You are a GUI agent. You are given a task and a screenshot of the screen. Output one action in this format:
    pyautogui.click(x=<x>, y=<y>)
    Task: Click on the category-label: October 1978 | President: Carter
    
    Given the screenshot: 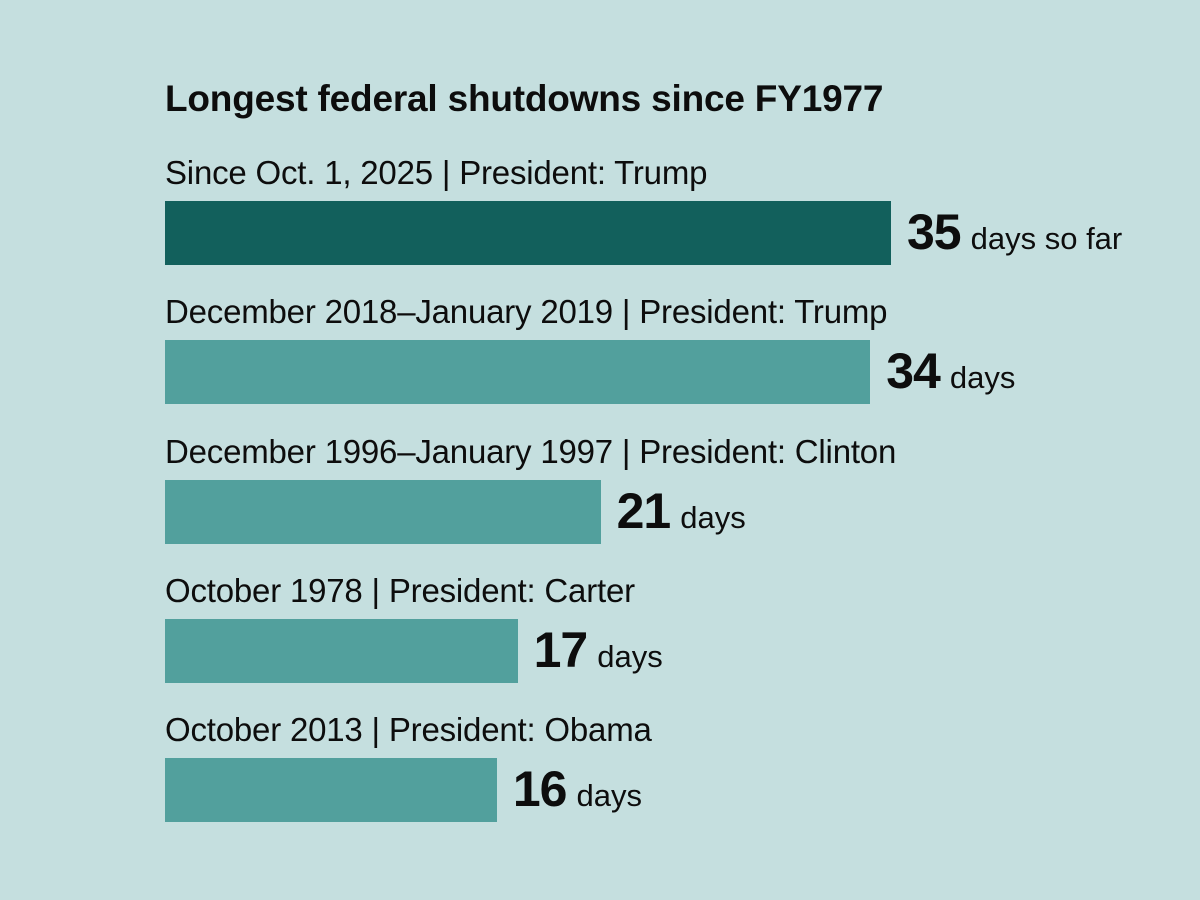 What is the action you would take?
    pyautogui.click(x=400, y=590)
    